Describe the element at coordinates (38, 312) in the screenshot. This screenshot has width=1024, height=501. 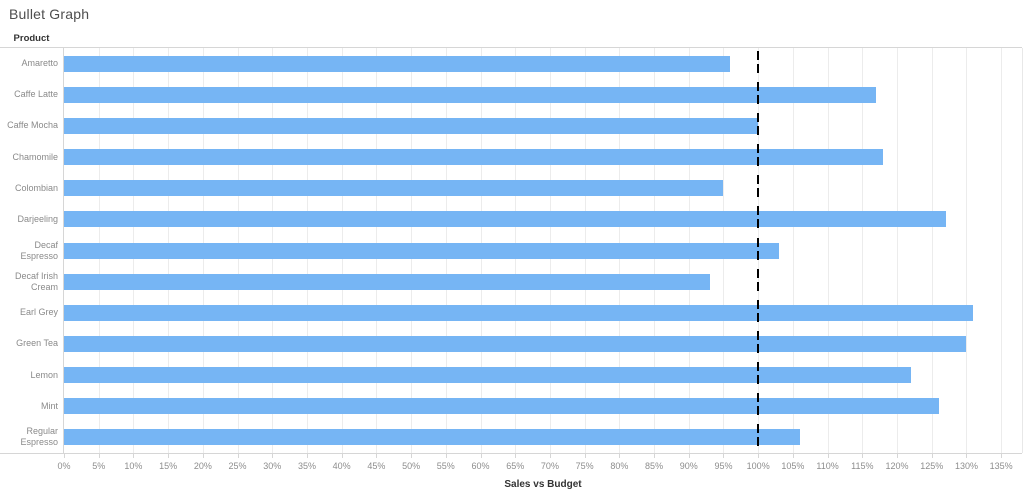
I see `category-label: Earl Grey` at that location.